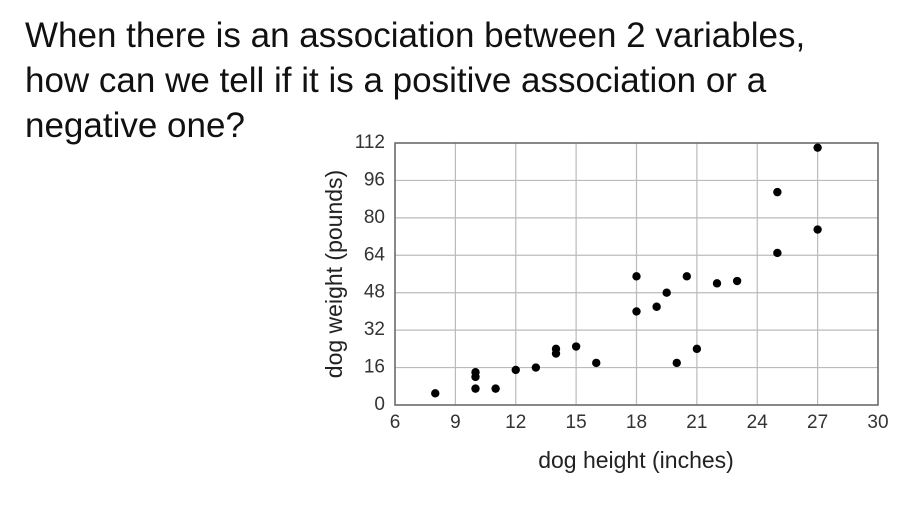 The width and height of the screenshot is (900, 506). Describe the element at coordinates (374, 217) in the screenshot. I see `y-tick-label: 80` at that location.